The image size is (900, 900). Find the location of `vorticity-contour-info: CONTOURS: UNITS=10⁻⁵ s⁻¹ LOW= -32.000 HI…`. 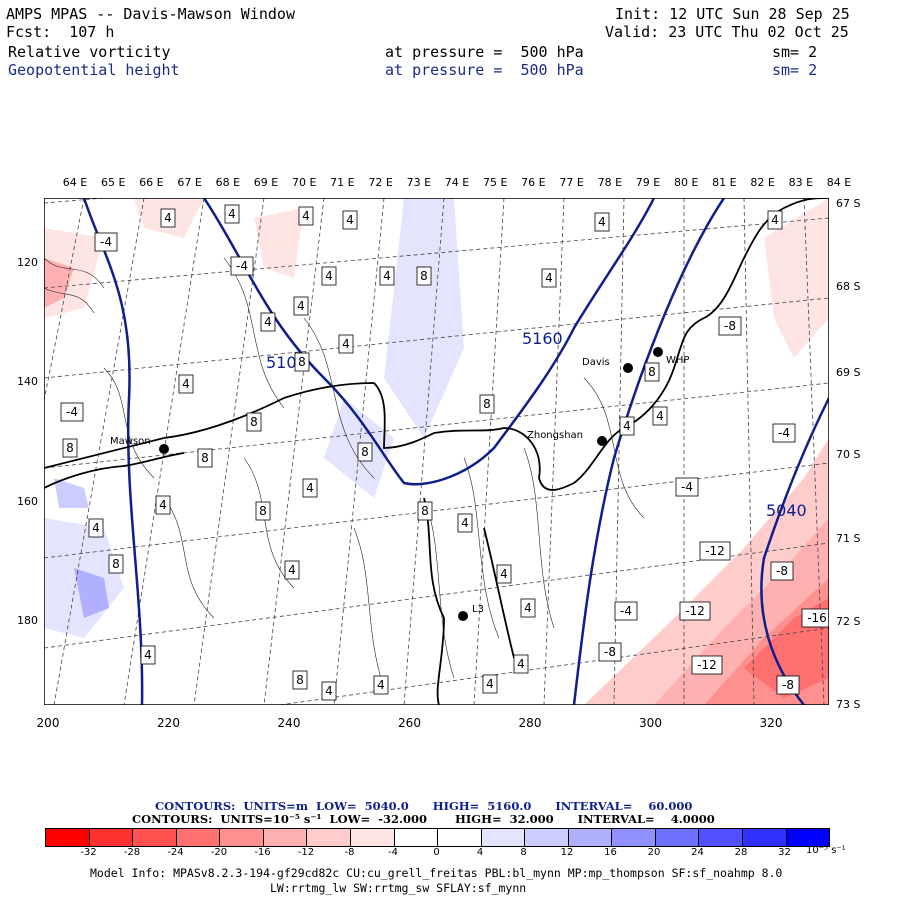

vorticity-contour-info: CONTOURS: UNITS=10⁻⁵ s⁻¹ LOW= -32.000 HI… is located at coordinates (423, 819).